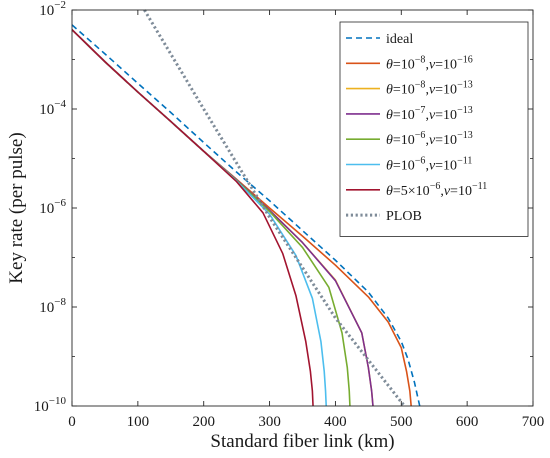 The height and width of the screenshot is (458, 550). Describe the element at coordinates (72, 422) in the screenshot. I see `x-tick-label: 0` at that location.